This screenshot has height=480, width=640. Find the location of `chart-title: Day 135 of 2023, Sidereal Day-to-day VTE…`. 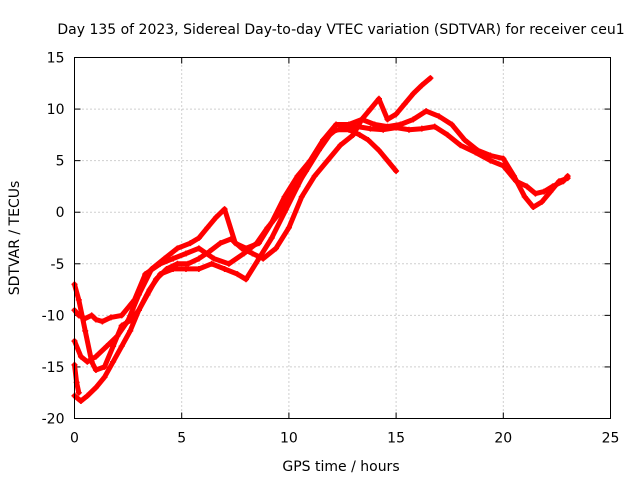

chart-title: Day 135 of 2023, Sidereal Day-to-day VTE… is located at coordinates (340, 30).